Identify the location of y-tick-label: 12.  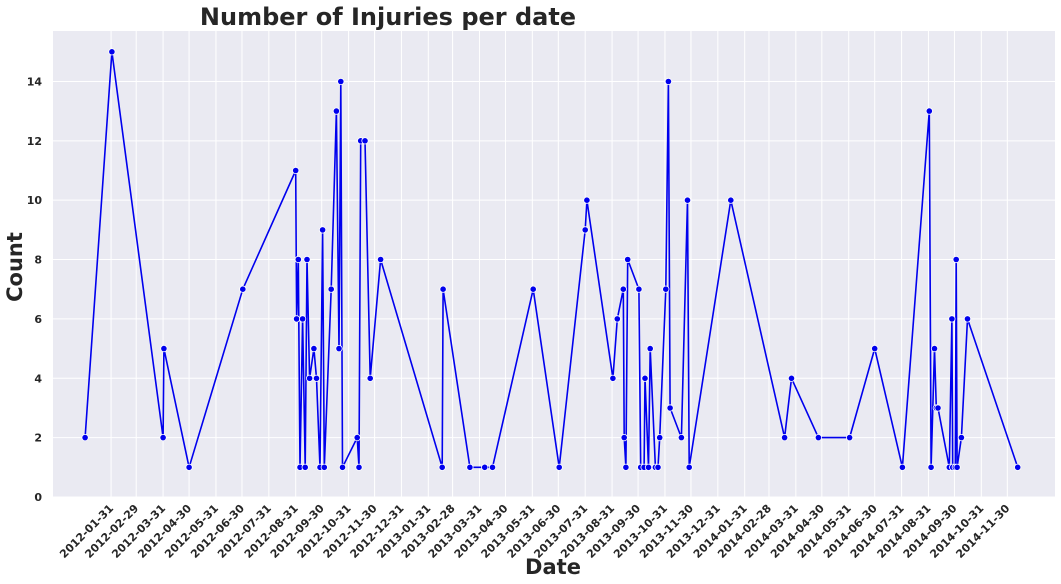
(34, 141).